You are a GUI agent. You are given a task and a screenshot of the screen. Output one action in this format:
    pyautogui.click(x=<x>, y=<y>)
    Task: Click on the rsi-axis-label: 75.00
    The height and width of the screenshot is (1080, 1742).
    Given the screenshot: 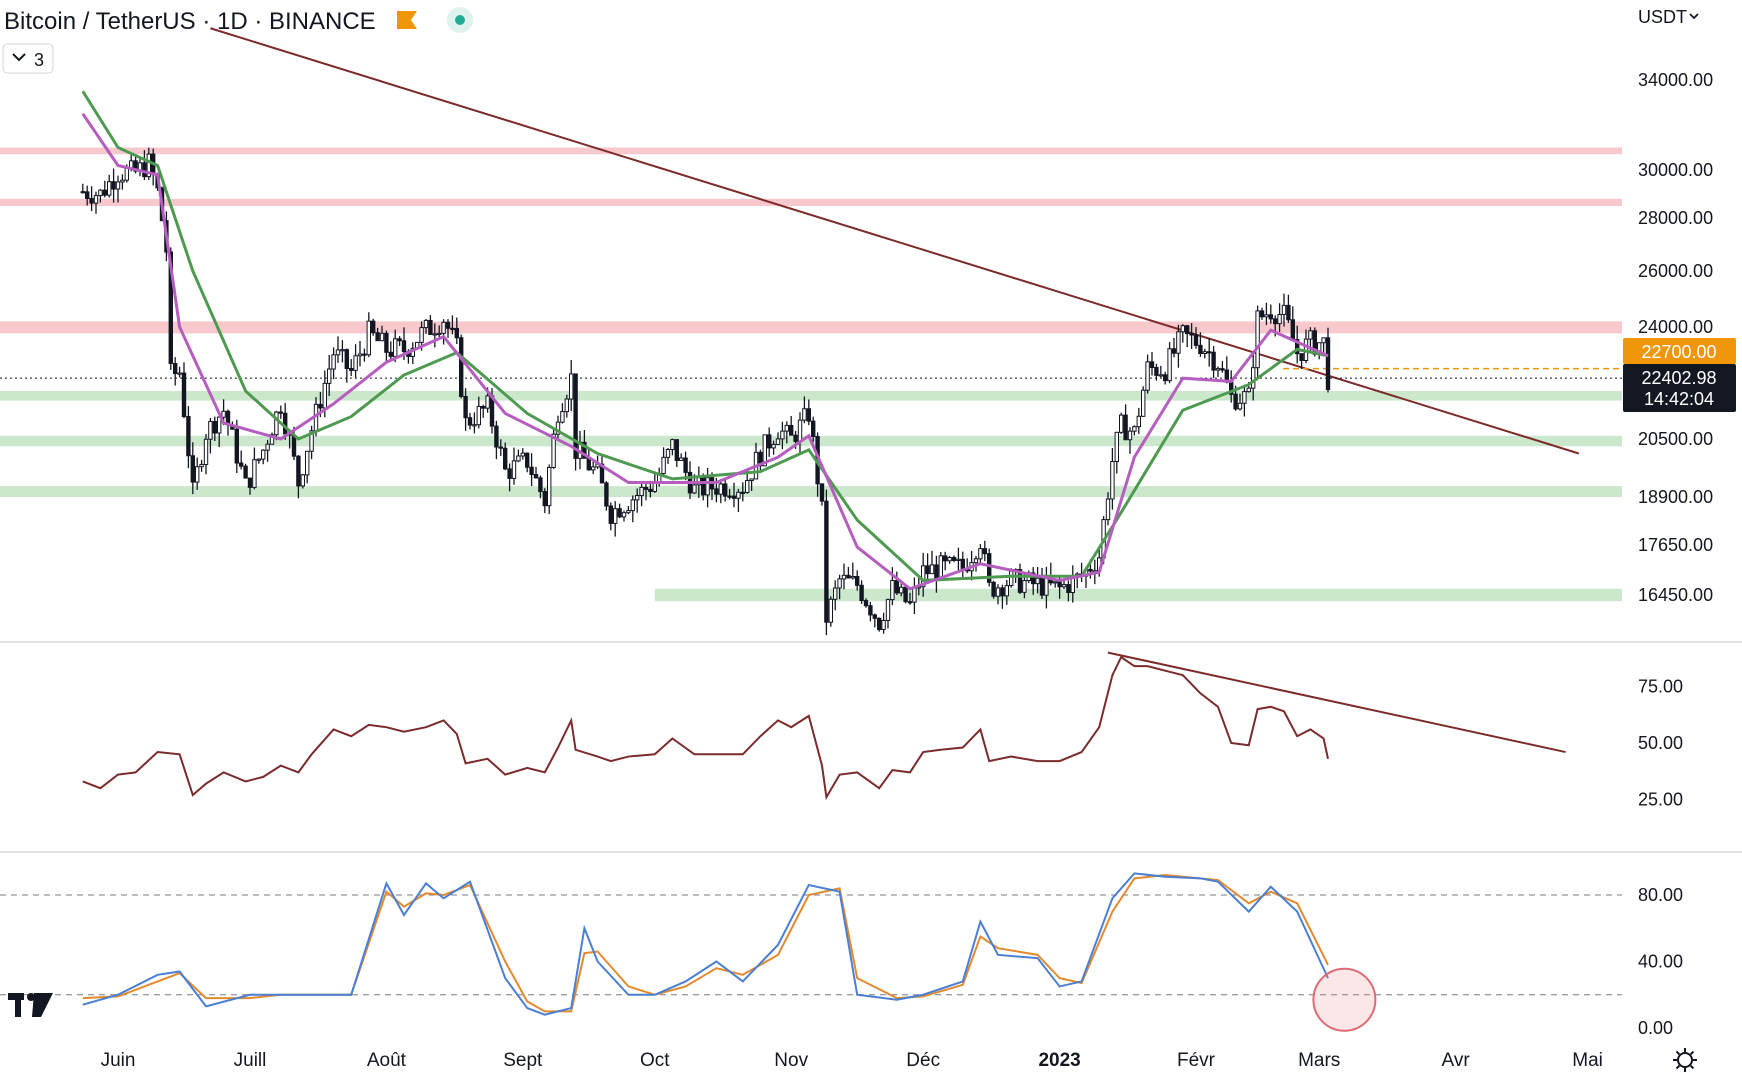 What is the action you would take?
    pyautogui.click(x=1660, y=687)
    